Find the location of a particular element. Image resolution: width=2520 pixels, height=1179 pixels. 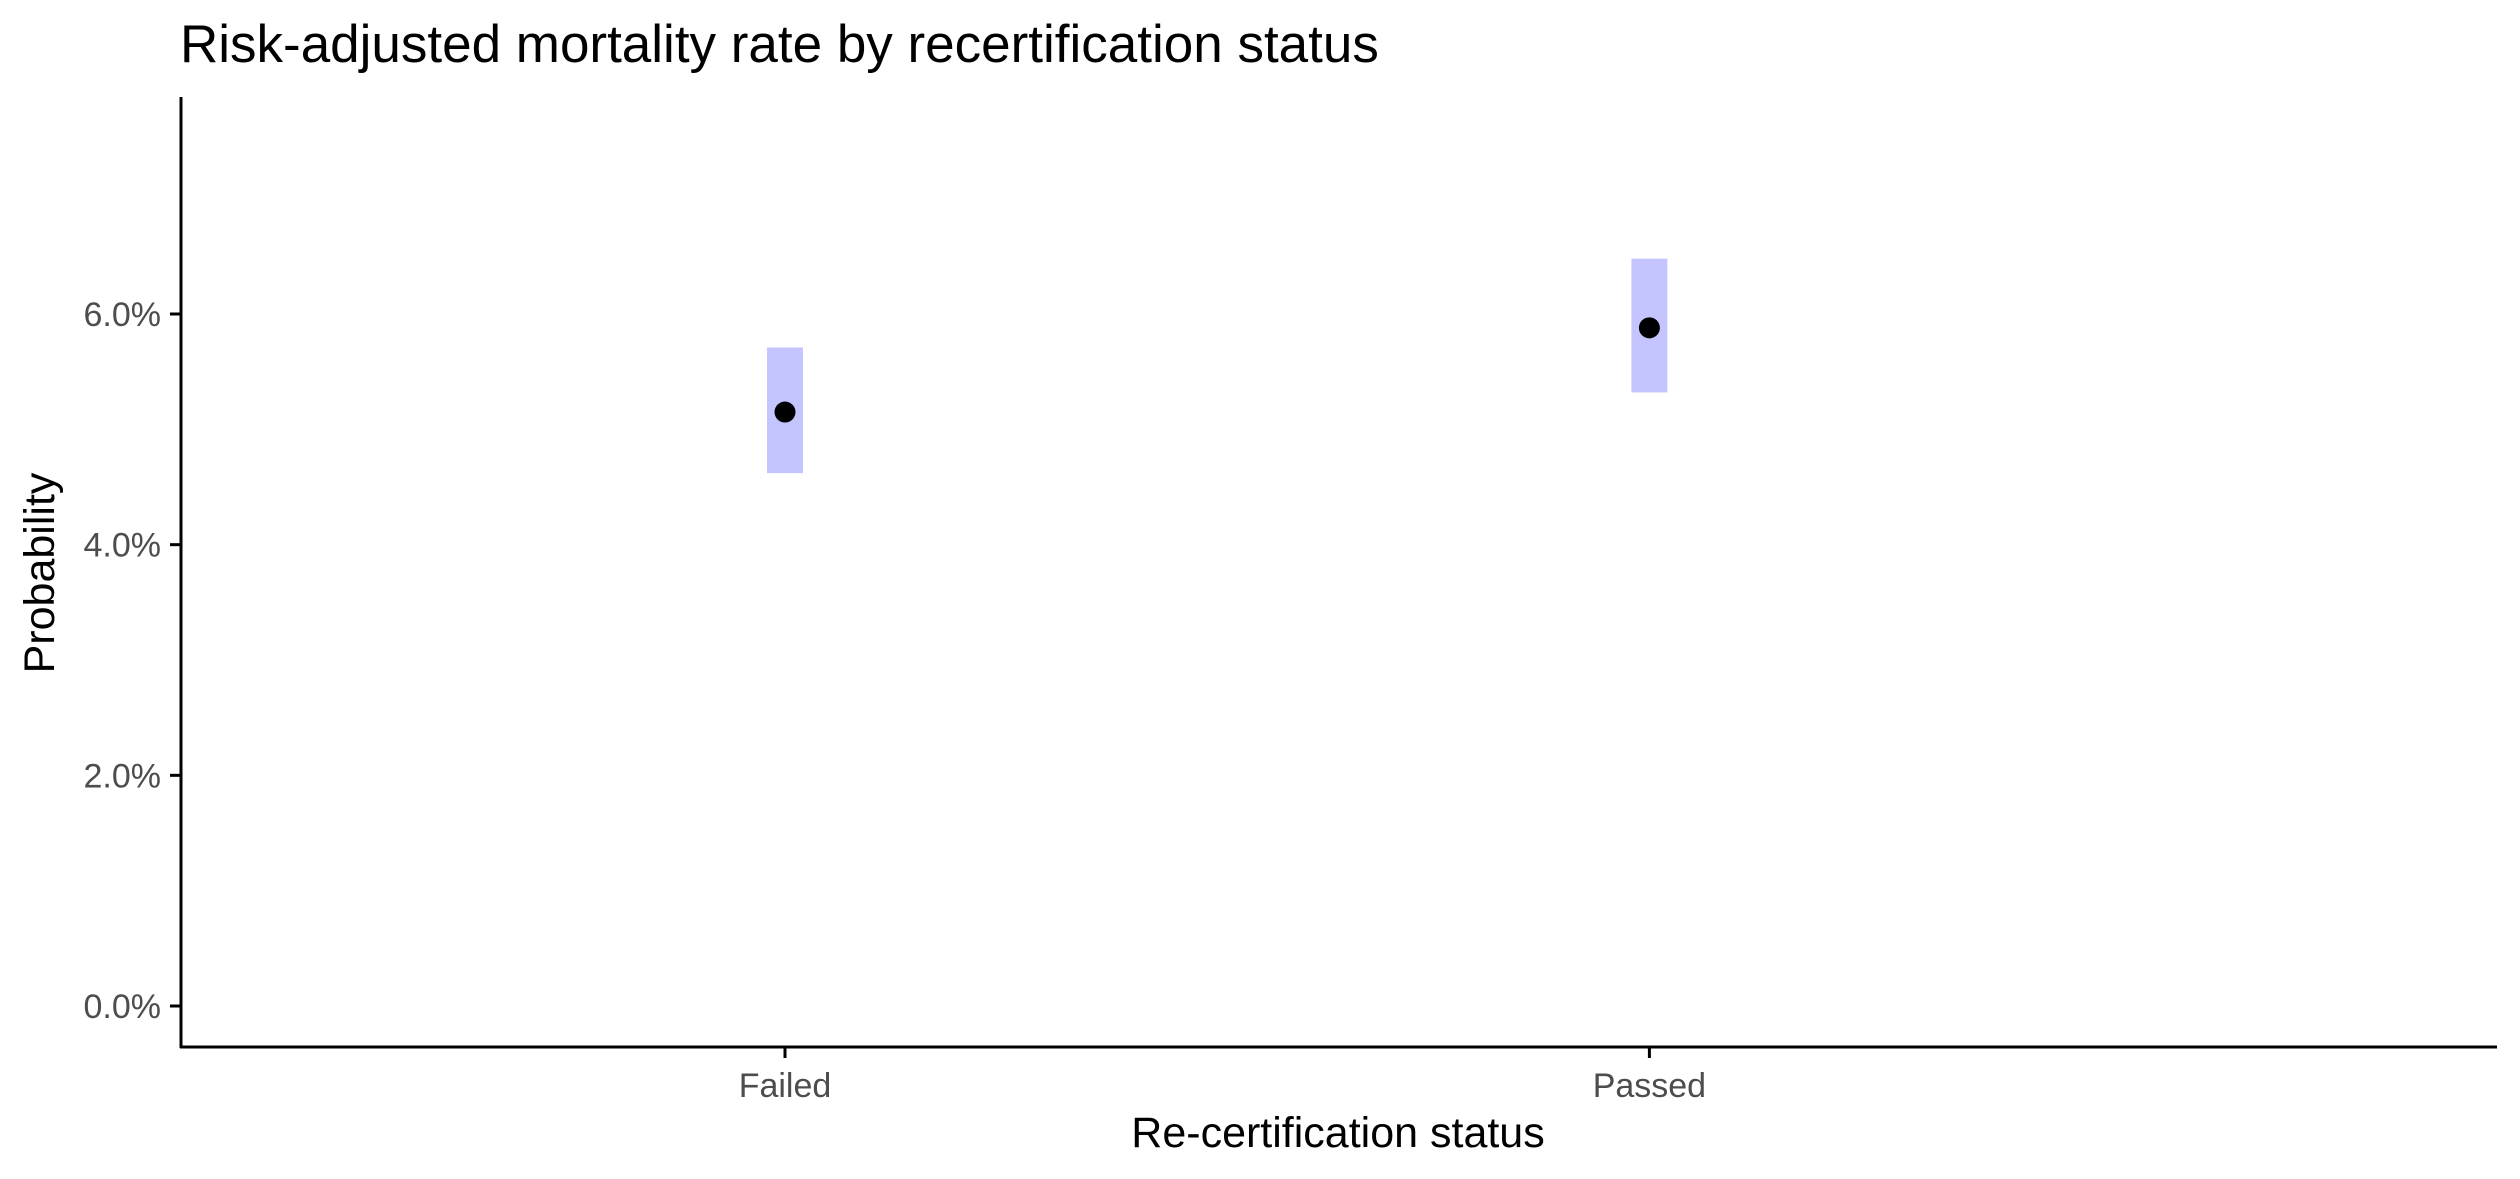

y-axis-ticks: 0.0% 2.0% 4.0% 6.0% is located at coordinates (132, 661).